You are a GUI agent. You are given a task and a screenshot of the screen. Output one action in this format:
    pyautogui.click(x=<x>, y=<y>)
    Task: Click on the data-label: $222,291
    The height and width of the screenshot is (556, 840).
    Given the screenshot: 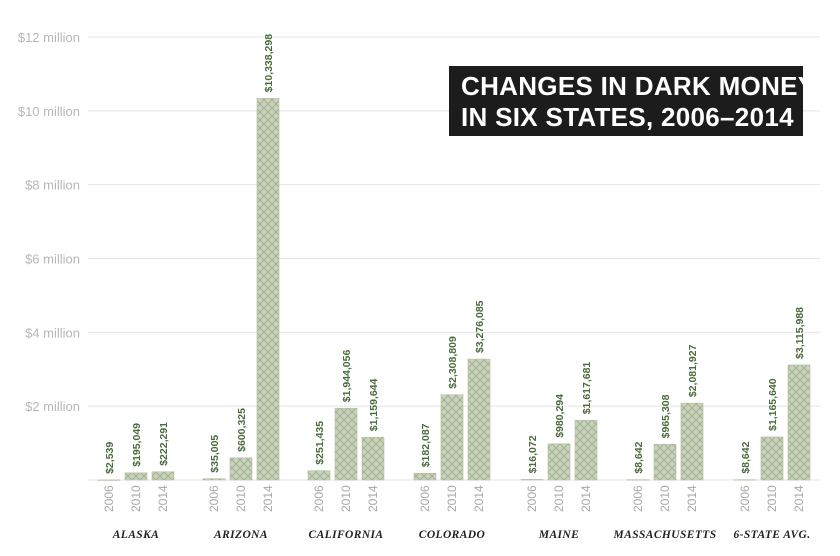 What is the action you would take?
    pyautogui.click(x=164, y=444)
    